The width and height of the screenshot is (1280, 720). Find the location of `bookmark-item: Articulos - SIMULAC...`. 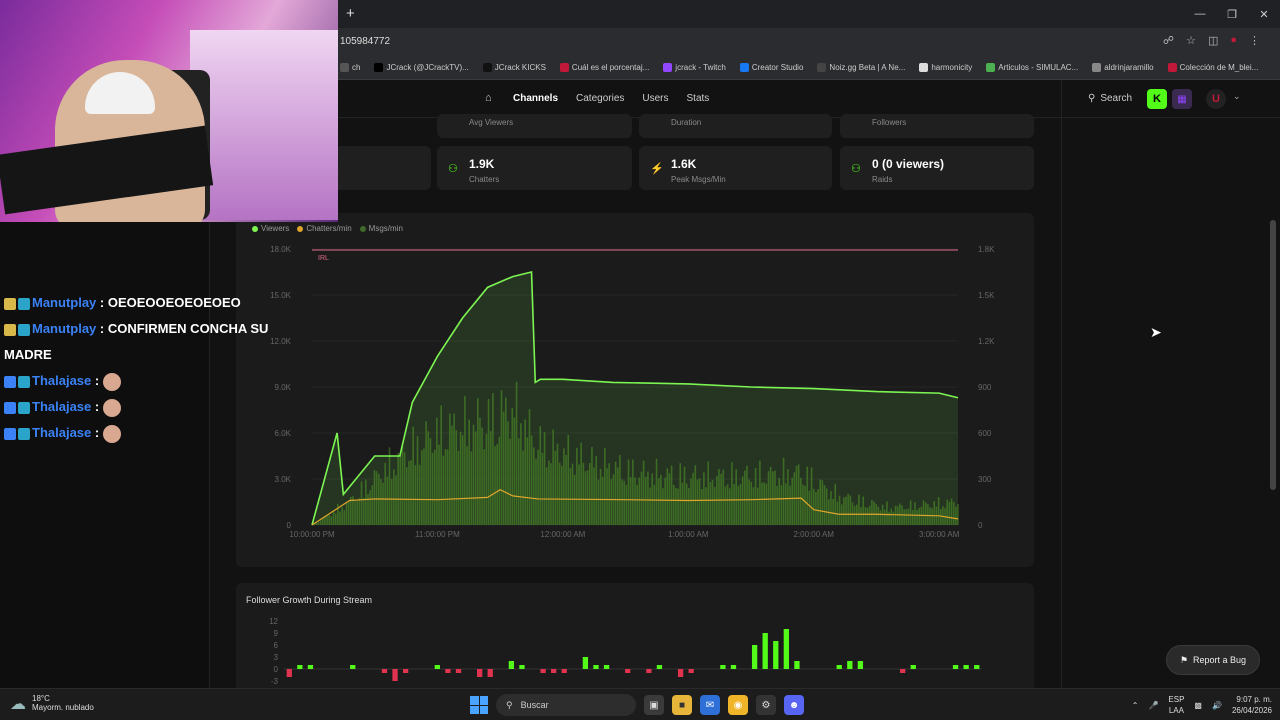

bookmark-item: Articulos - SIMULAC... is located at coordinates (1032, 67).